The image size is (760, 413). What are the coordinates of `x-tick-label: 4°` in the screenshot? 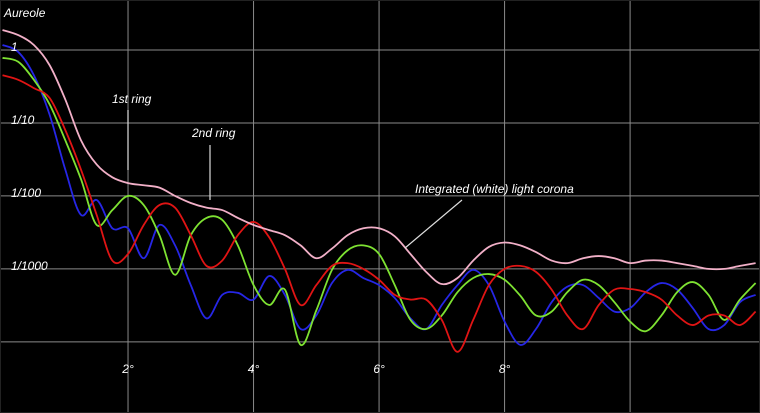 It's located at (254, 369).